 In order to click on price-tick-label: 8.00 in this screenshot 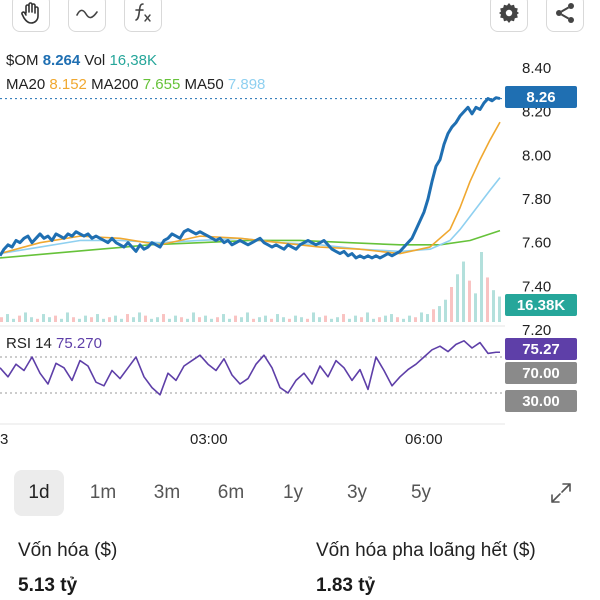, I will do `click(536, 155)`.